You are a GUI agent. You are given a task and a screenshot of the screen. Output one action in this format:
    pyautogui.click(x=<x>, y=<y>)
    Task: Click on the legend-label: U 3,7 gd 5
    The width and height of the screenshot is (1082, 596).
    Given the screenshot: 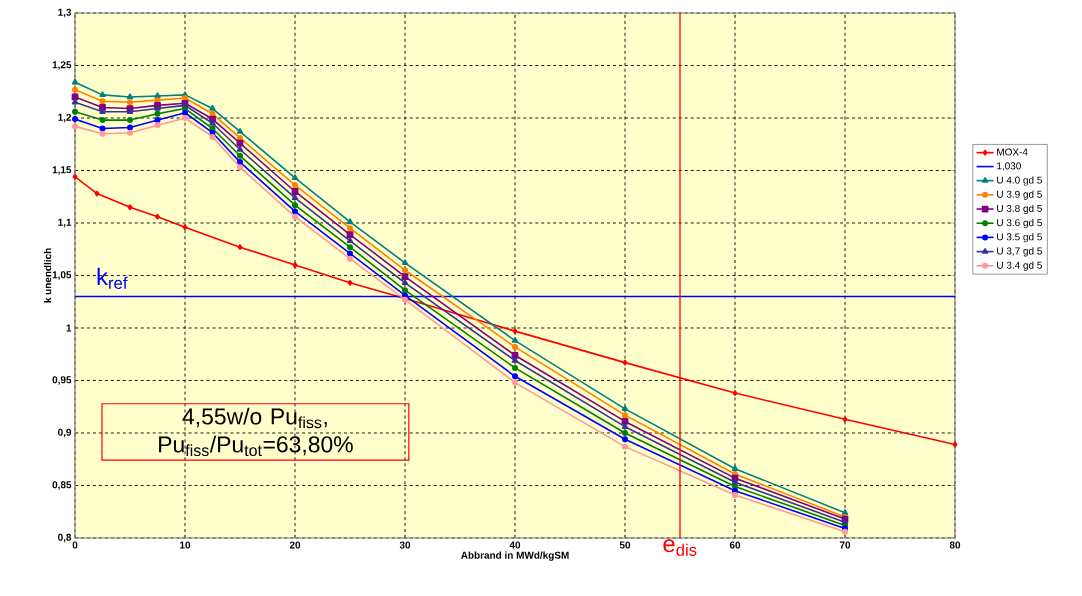 What is the action you would take?
    pyautogui.click(x=1019, y=252)
    